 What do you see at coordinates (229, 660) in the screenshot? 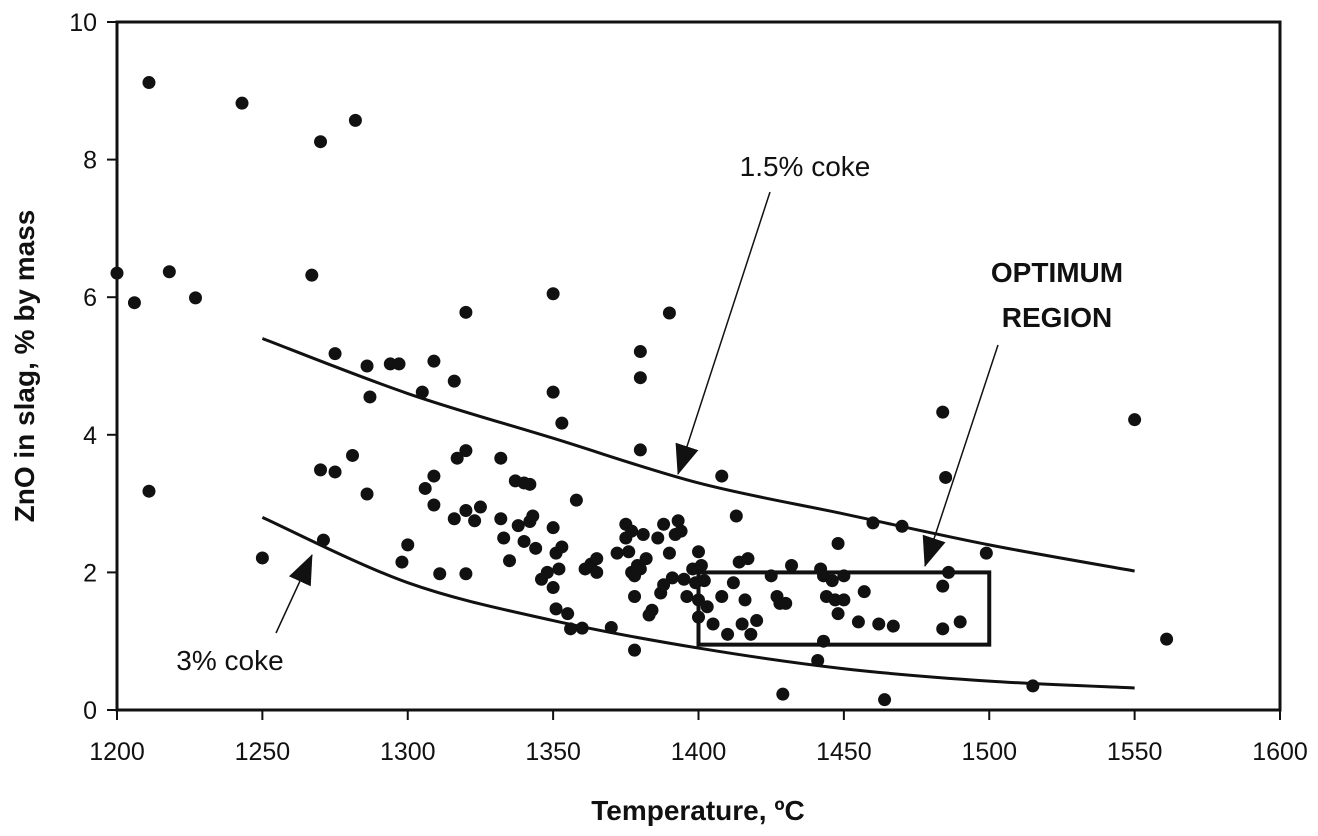
I see `annotation: 3% coke` at bounding box center [229, 660].